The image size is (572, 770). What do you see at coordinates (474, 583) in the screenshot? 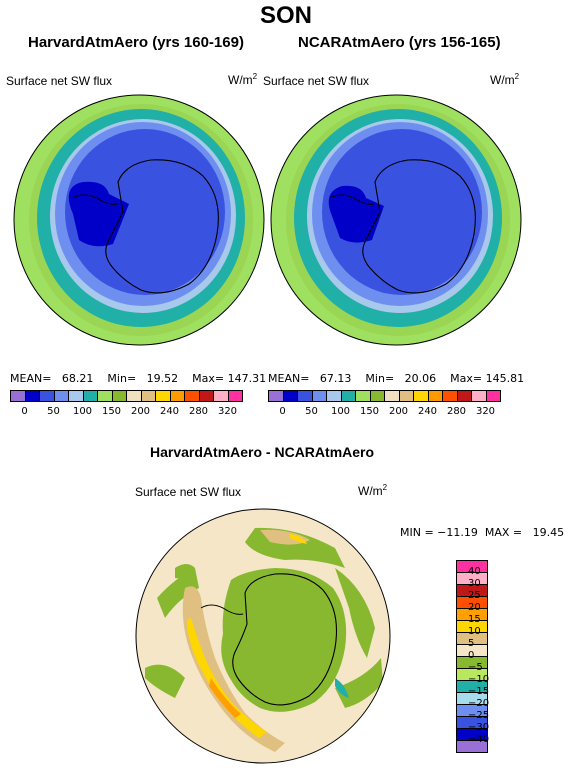
I see `diff-colorbar-label: 30` at bounding box center [474, 583].